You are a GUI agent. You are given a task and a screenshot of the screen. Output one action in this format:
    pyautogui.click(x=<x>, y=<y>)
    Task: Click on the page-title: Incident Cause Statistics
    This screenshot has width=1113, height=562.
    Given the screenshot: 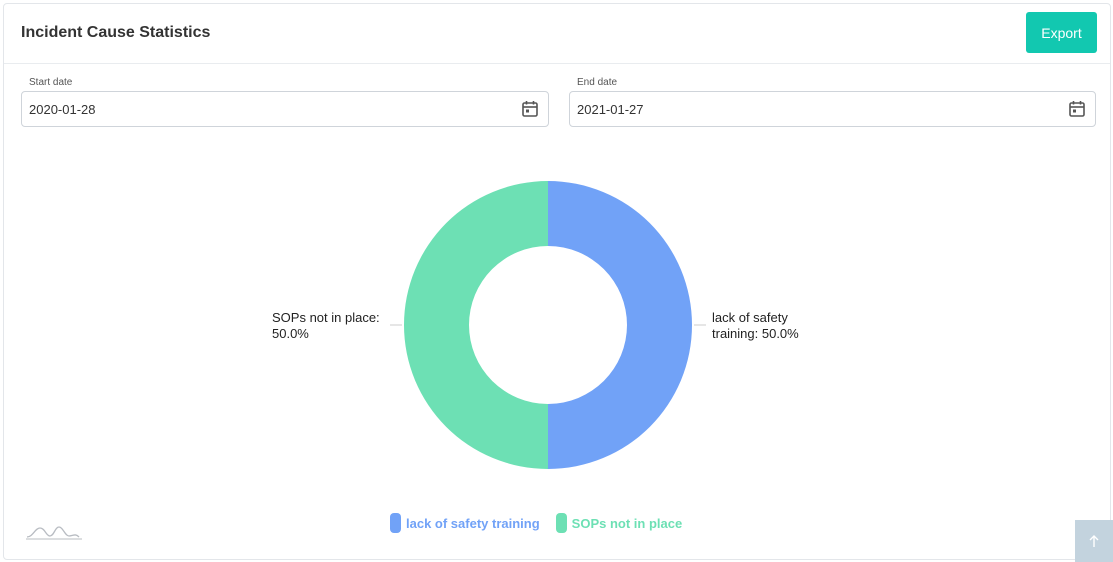 What is the action you would take?
    pyautogui.click(x=116, y=32)
    